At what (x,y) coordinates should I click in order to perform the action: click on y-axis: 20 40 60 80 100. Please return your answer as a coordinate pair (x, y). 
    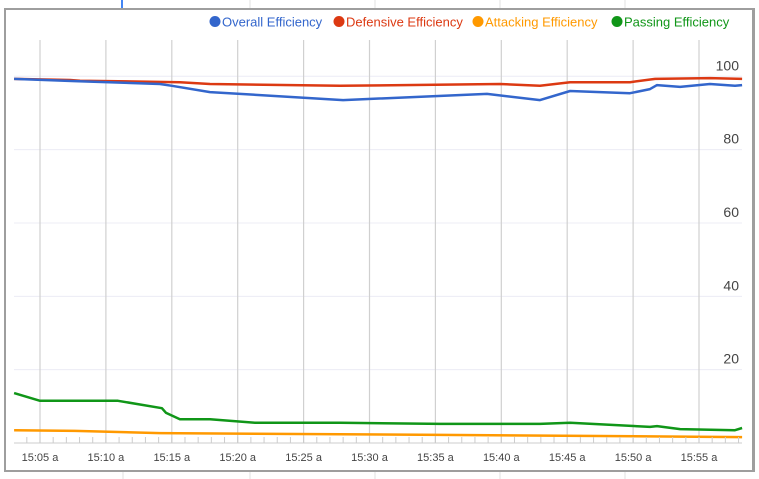
    Looking at the image, I should click on (728, 211).